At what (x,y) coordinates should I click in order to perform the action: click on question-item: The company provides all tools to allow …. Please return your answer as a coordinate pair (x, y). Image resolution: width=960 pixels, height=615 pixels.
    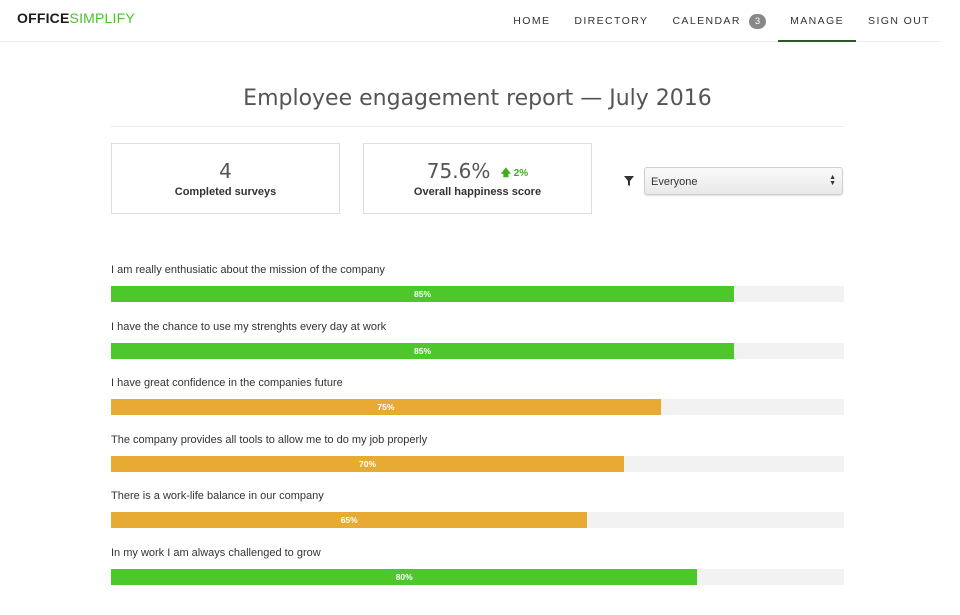
    Looking at the image, I should click on (477, 452).